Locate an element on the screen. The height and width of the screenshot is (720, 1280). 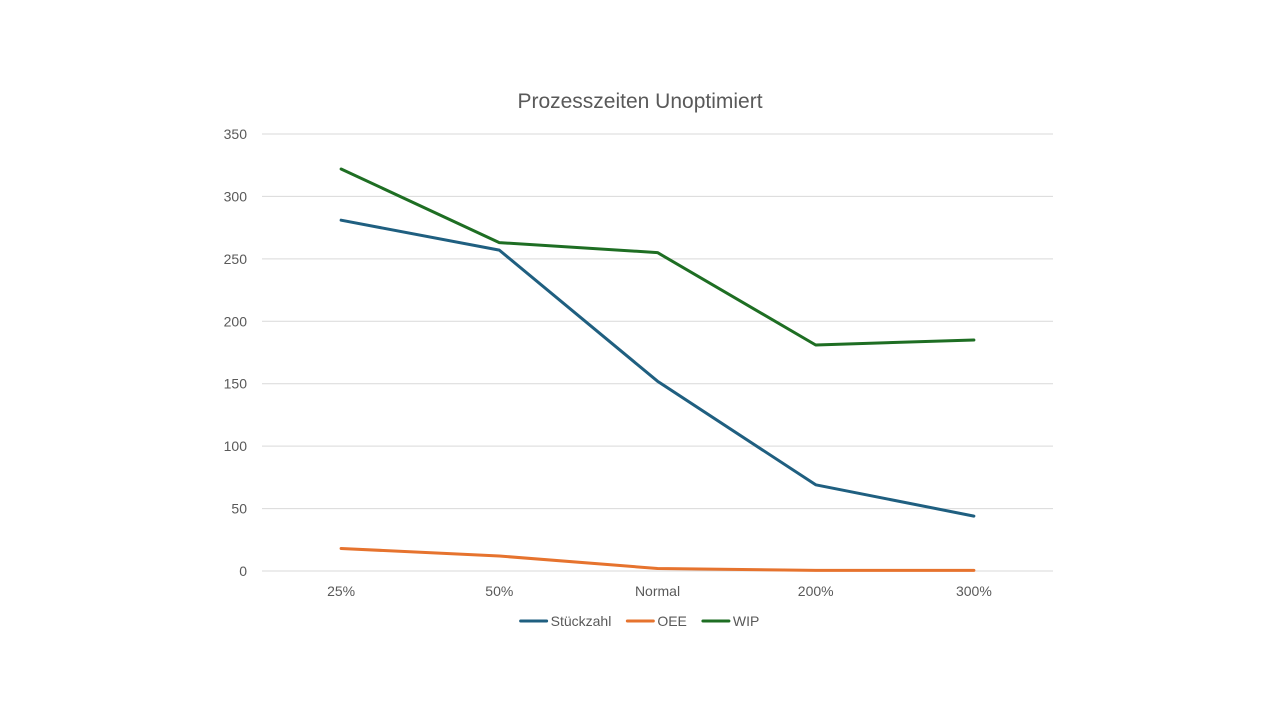
x-tick-label: 50% is located at coordinates (499, 591).